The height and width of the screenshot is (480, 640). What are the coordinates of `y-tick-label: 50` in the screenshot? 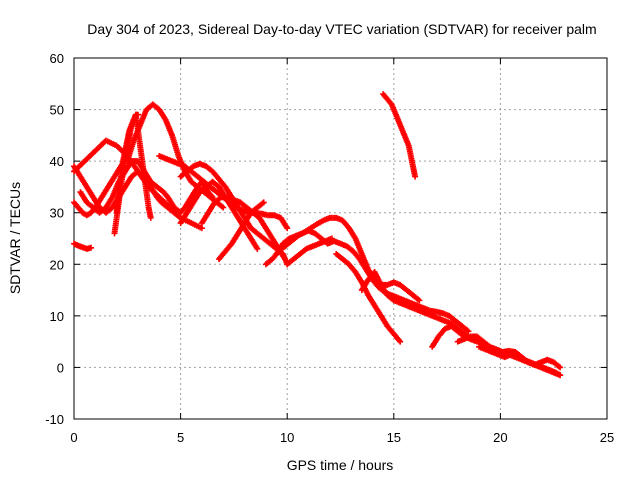 It's located at (57, 110).